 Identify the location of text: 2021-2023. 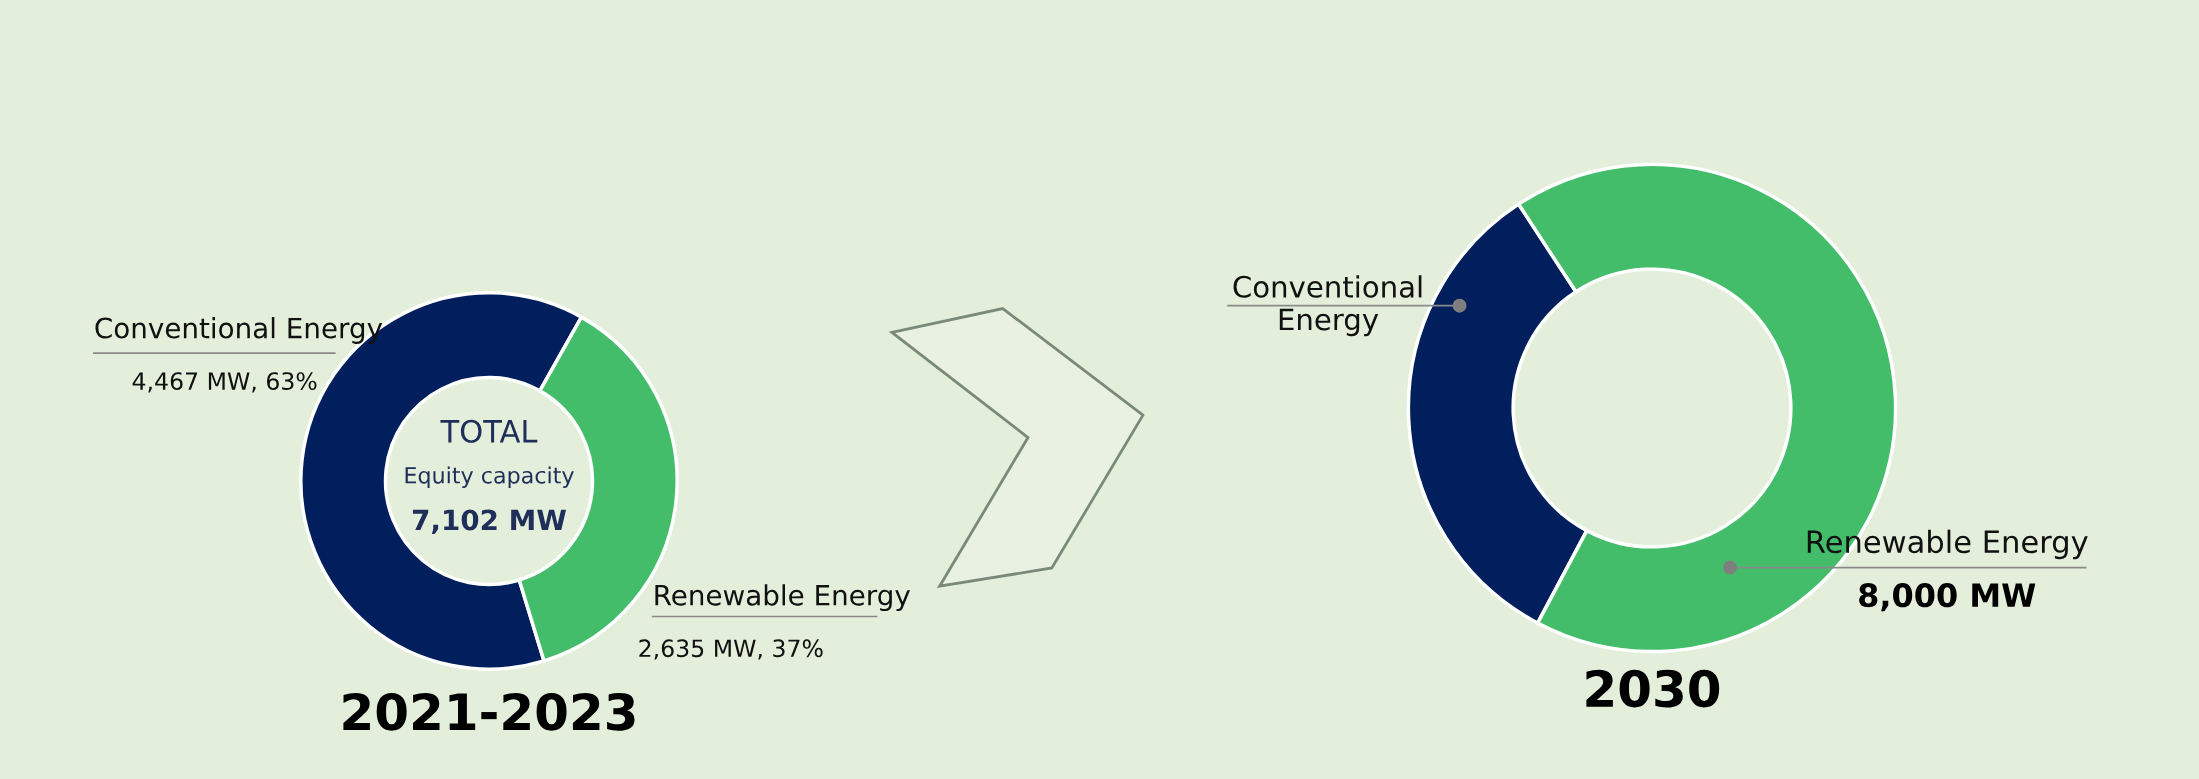
(489, 711).